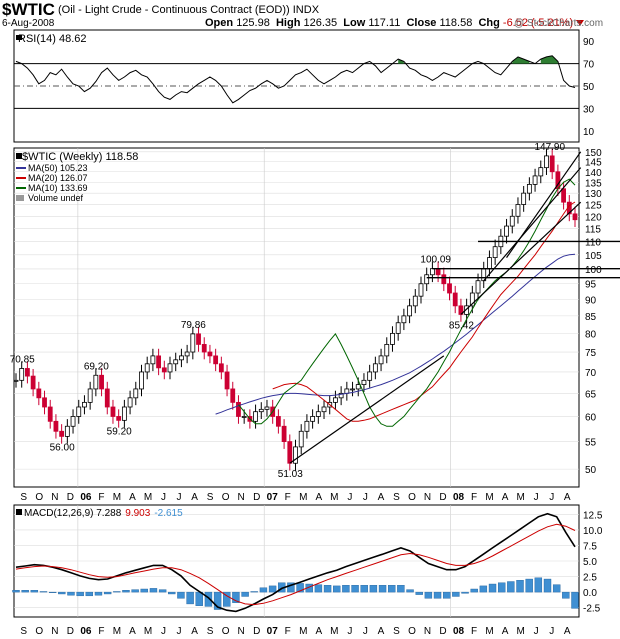 The image size is (620, 639). What do you see at coordinates (219, 23) in the screenshot?
I see `open-label: Open` at bounding box center [219, 23].